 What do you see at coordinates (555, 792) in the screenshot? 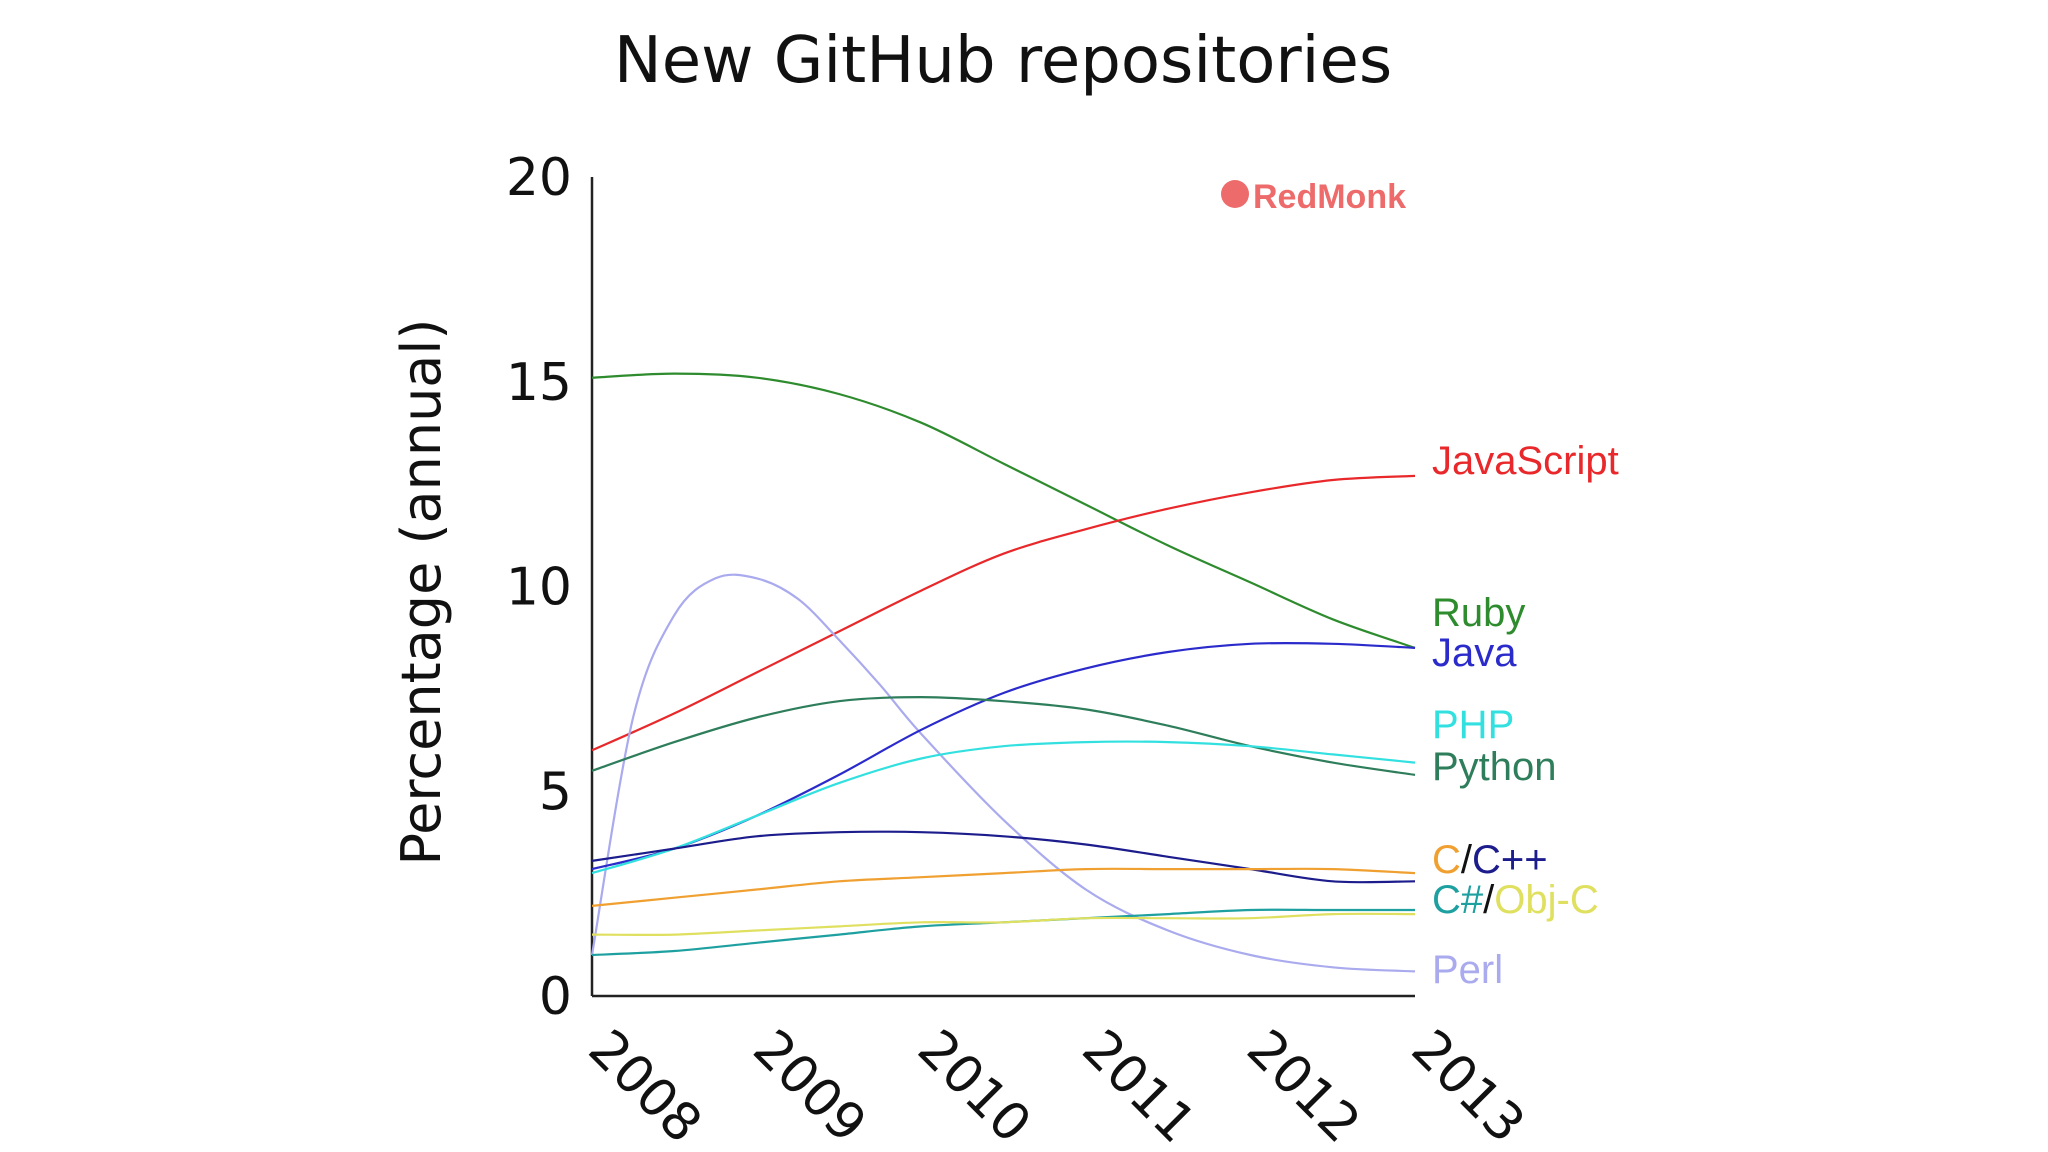
I see `y-tick-label: 5` at bounding box center [555, 792].